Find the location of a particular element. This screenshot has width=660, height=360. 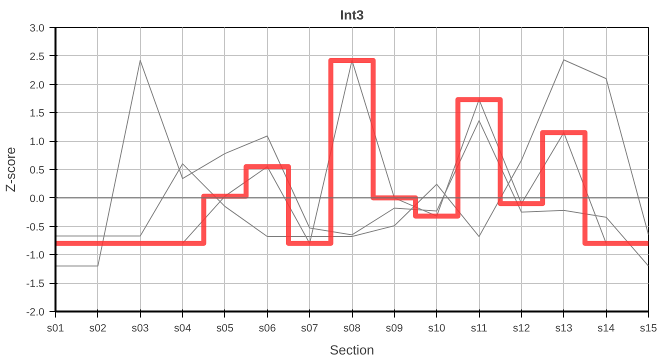

y-tick-label: 2.5 is located at coordinates (37, 56).